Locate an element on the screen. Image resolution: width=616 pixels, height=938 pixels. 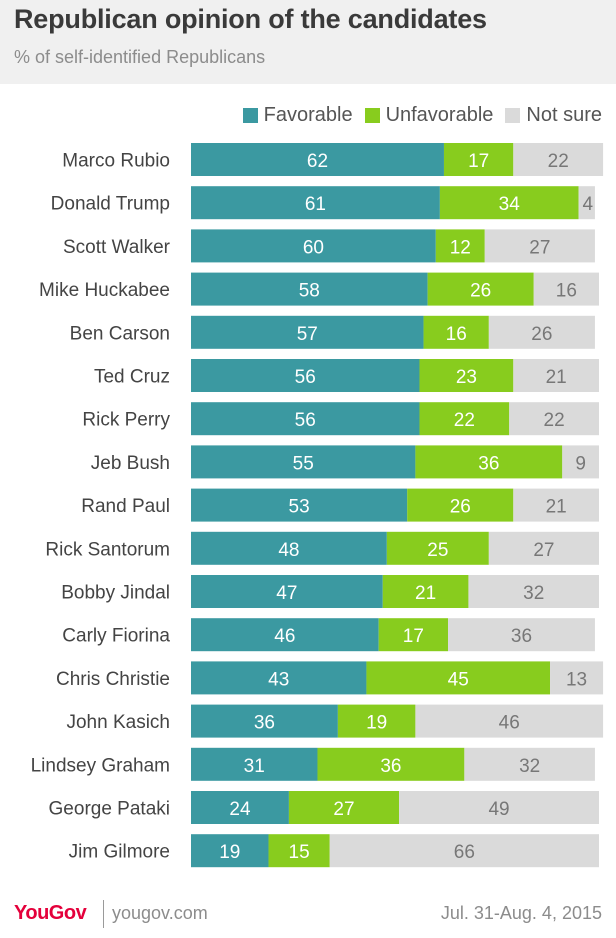
bar-unfavorable-rick-perry is located at coordinates (464, 419).